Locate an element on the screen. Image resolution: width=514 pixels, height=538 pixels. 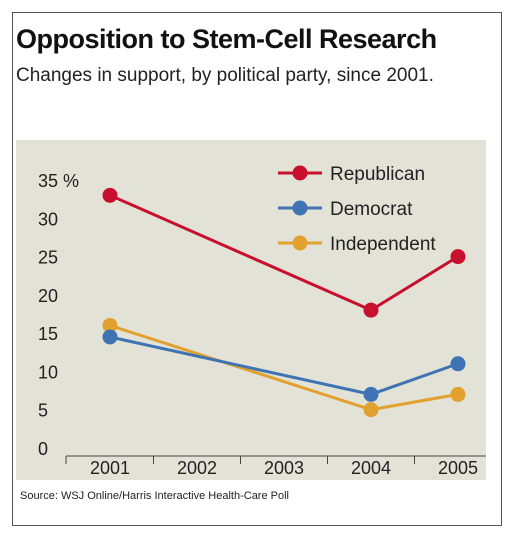
x-tick-label: 2002 is located at coordinates (197, 468).